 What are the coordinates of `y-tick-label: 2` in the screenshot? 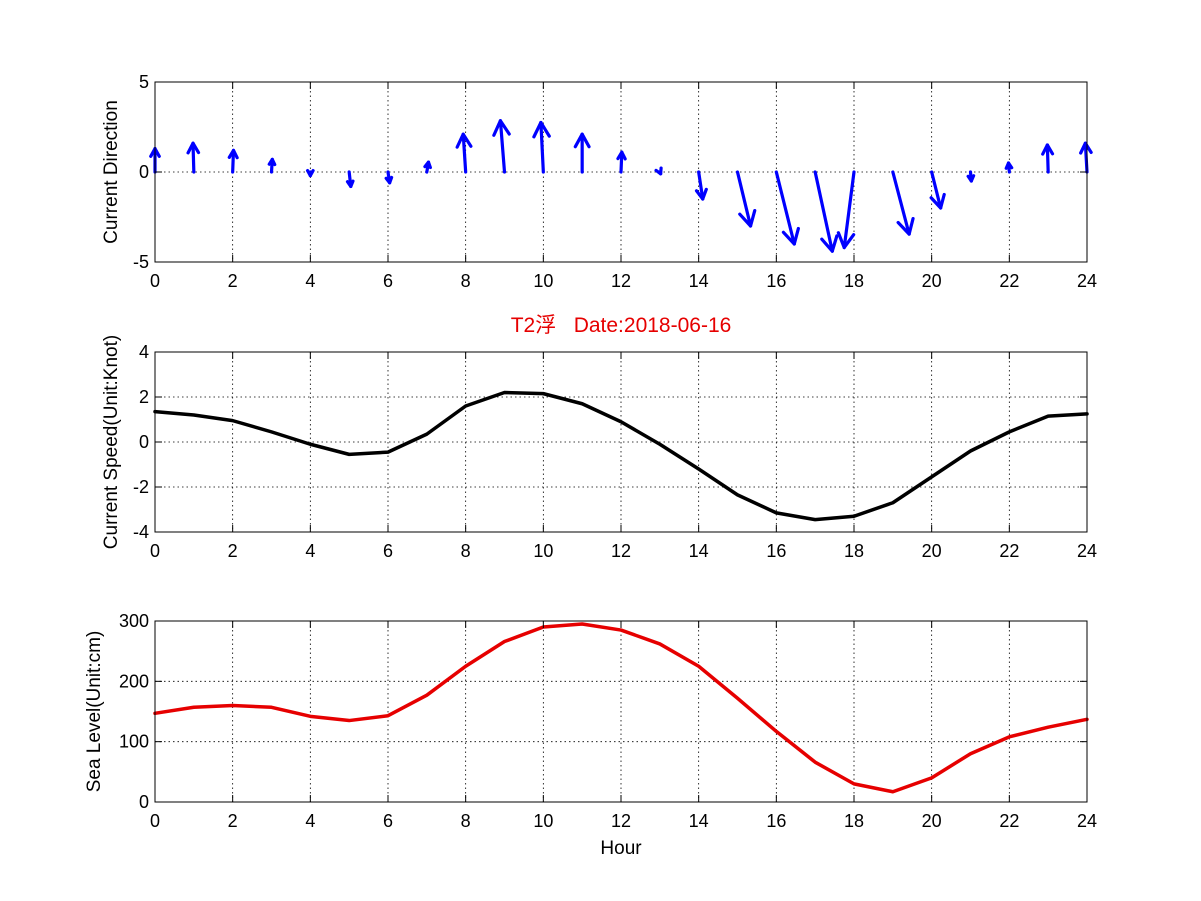 It's located at (144, 397).